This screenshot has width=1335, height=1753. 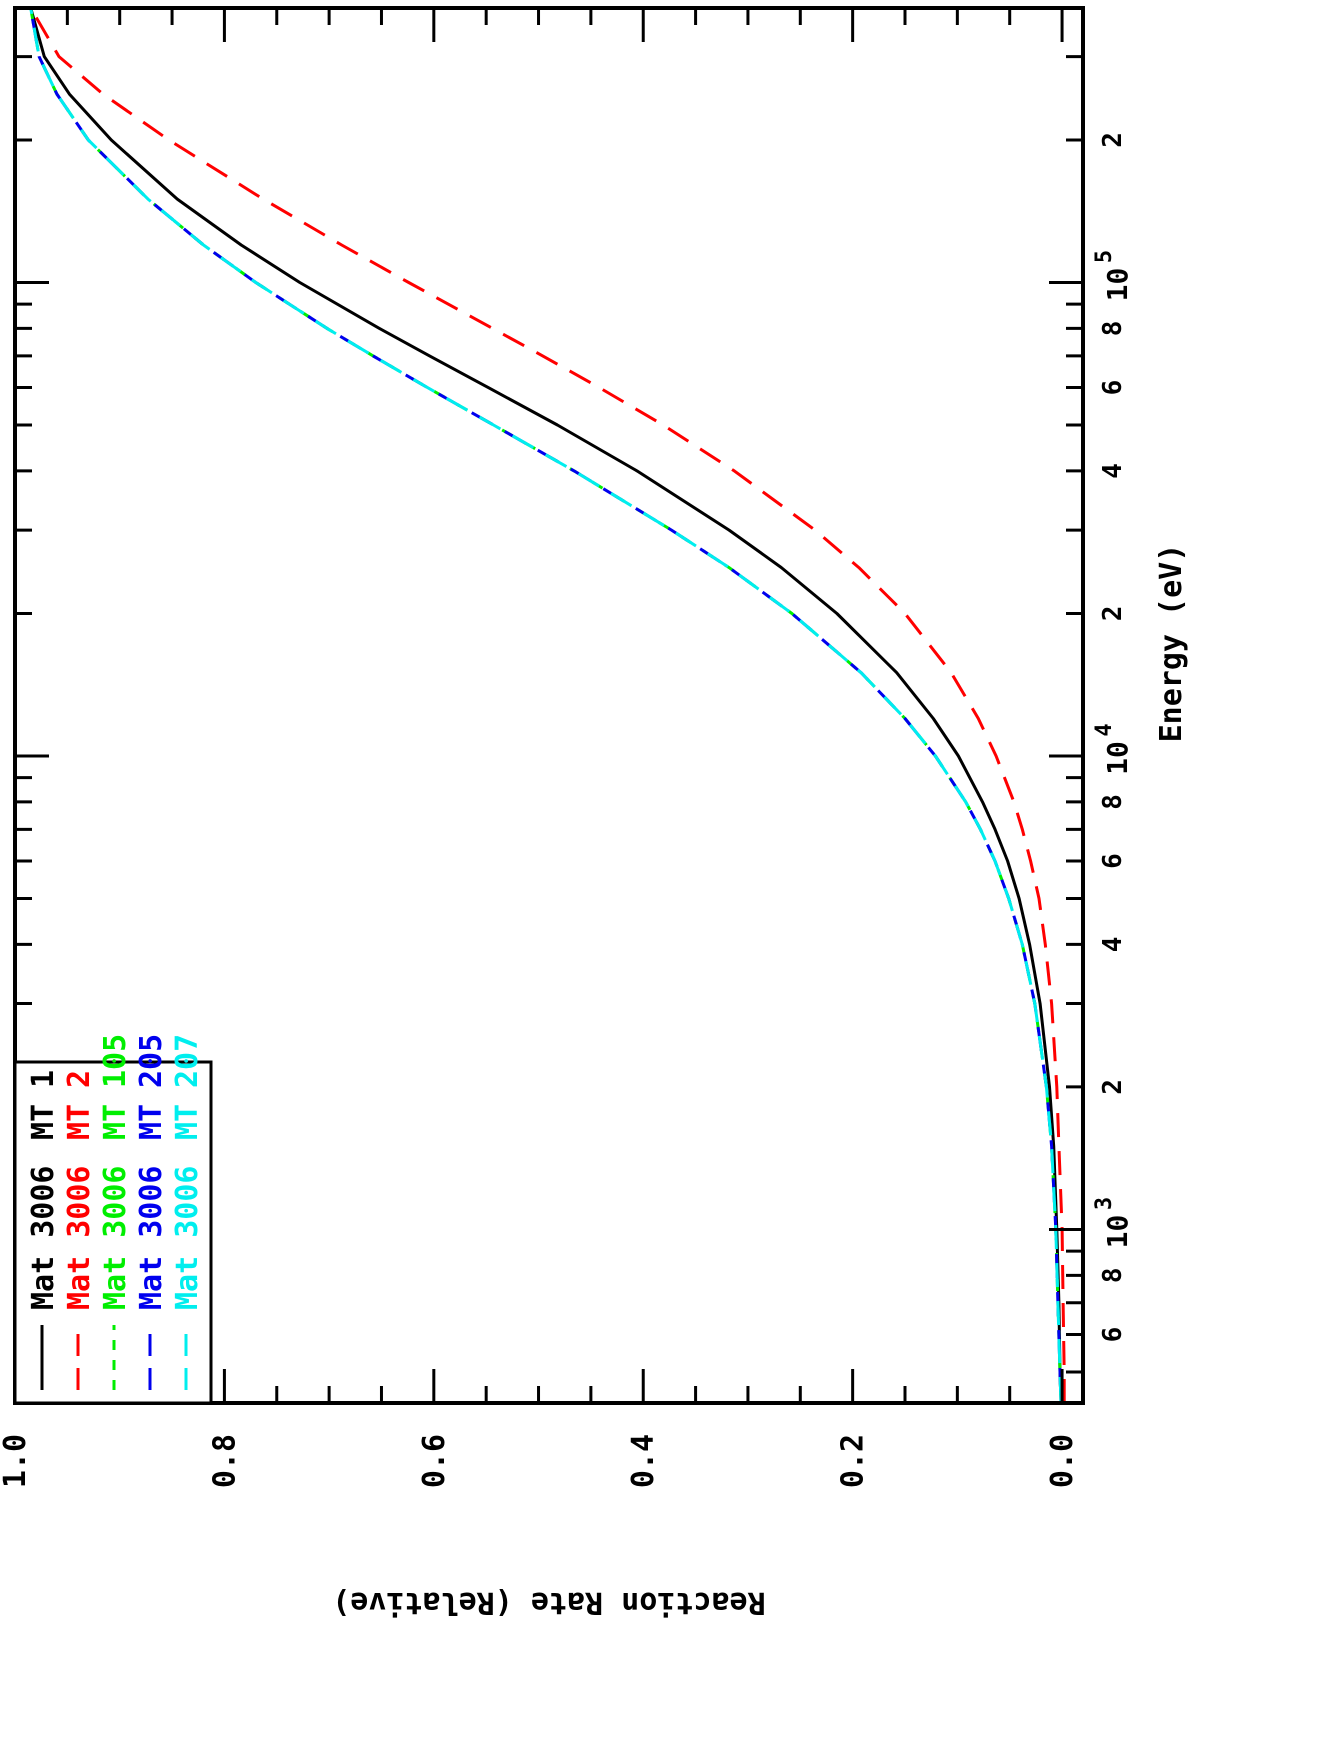 I want to click on y-tick-label-group: 0.0, so click(x=1062, y=1461).